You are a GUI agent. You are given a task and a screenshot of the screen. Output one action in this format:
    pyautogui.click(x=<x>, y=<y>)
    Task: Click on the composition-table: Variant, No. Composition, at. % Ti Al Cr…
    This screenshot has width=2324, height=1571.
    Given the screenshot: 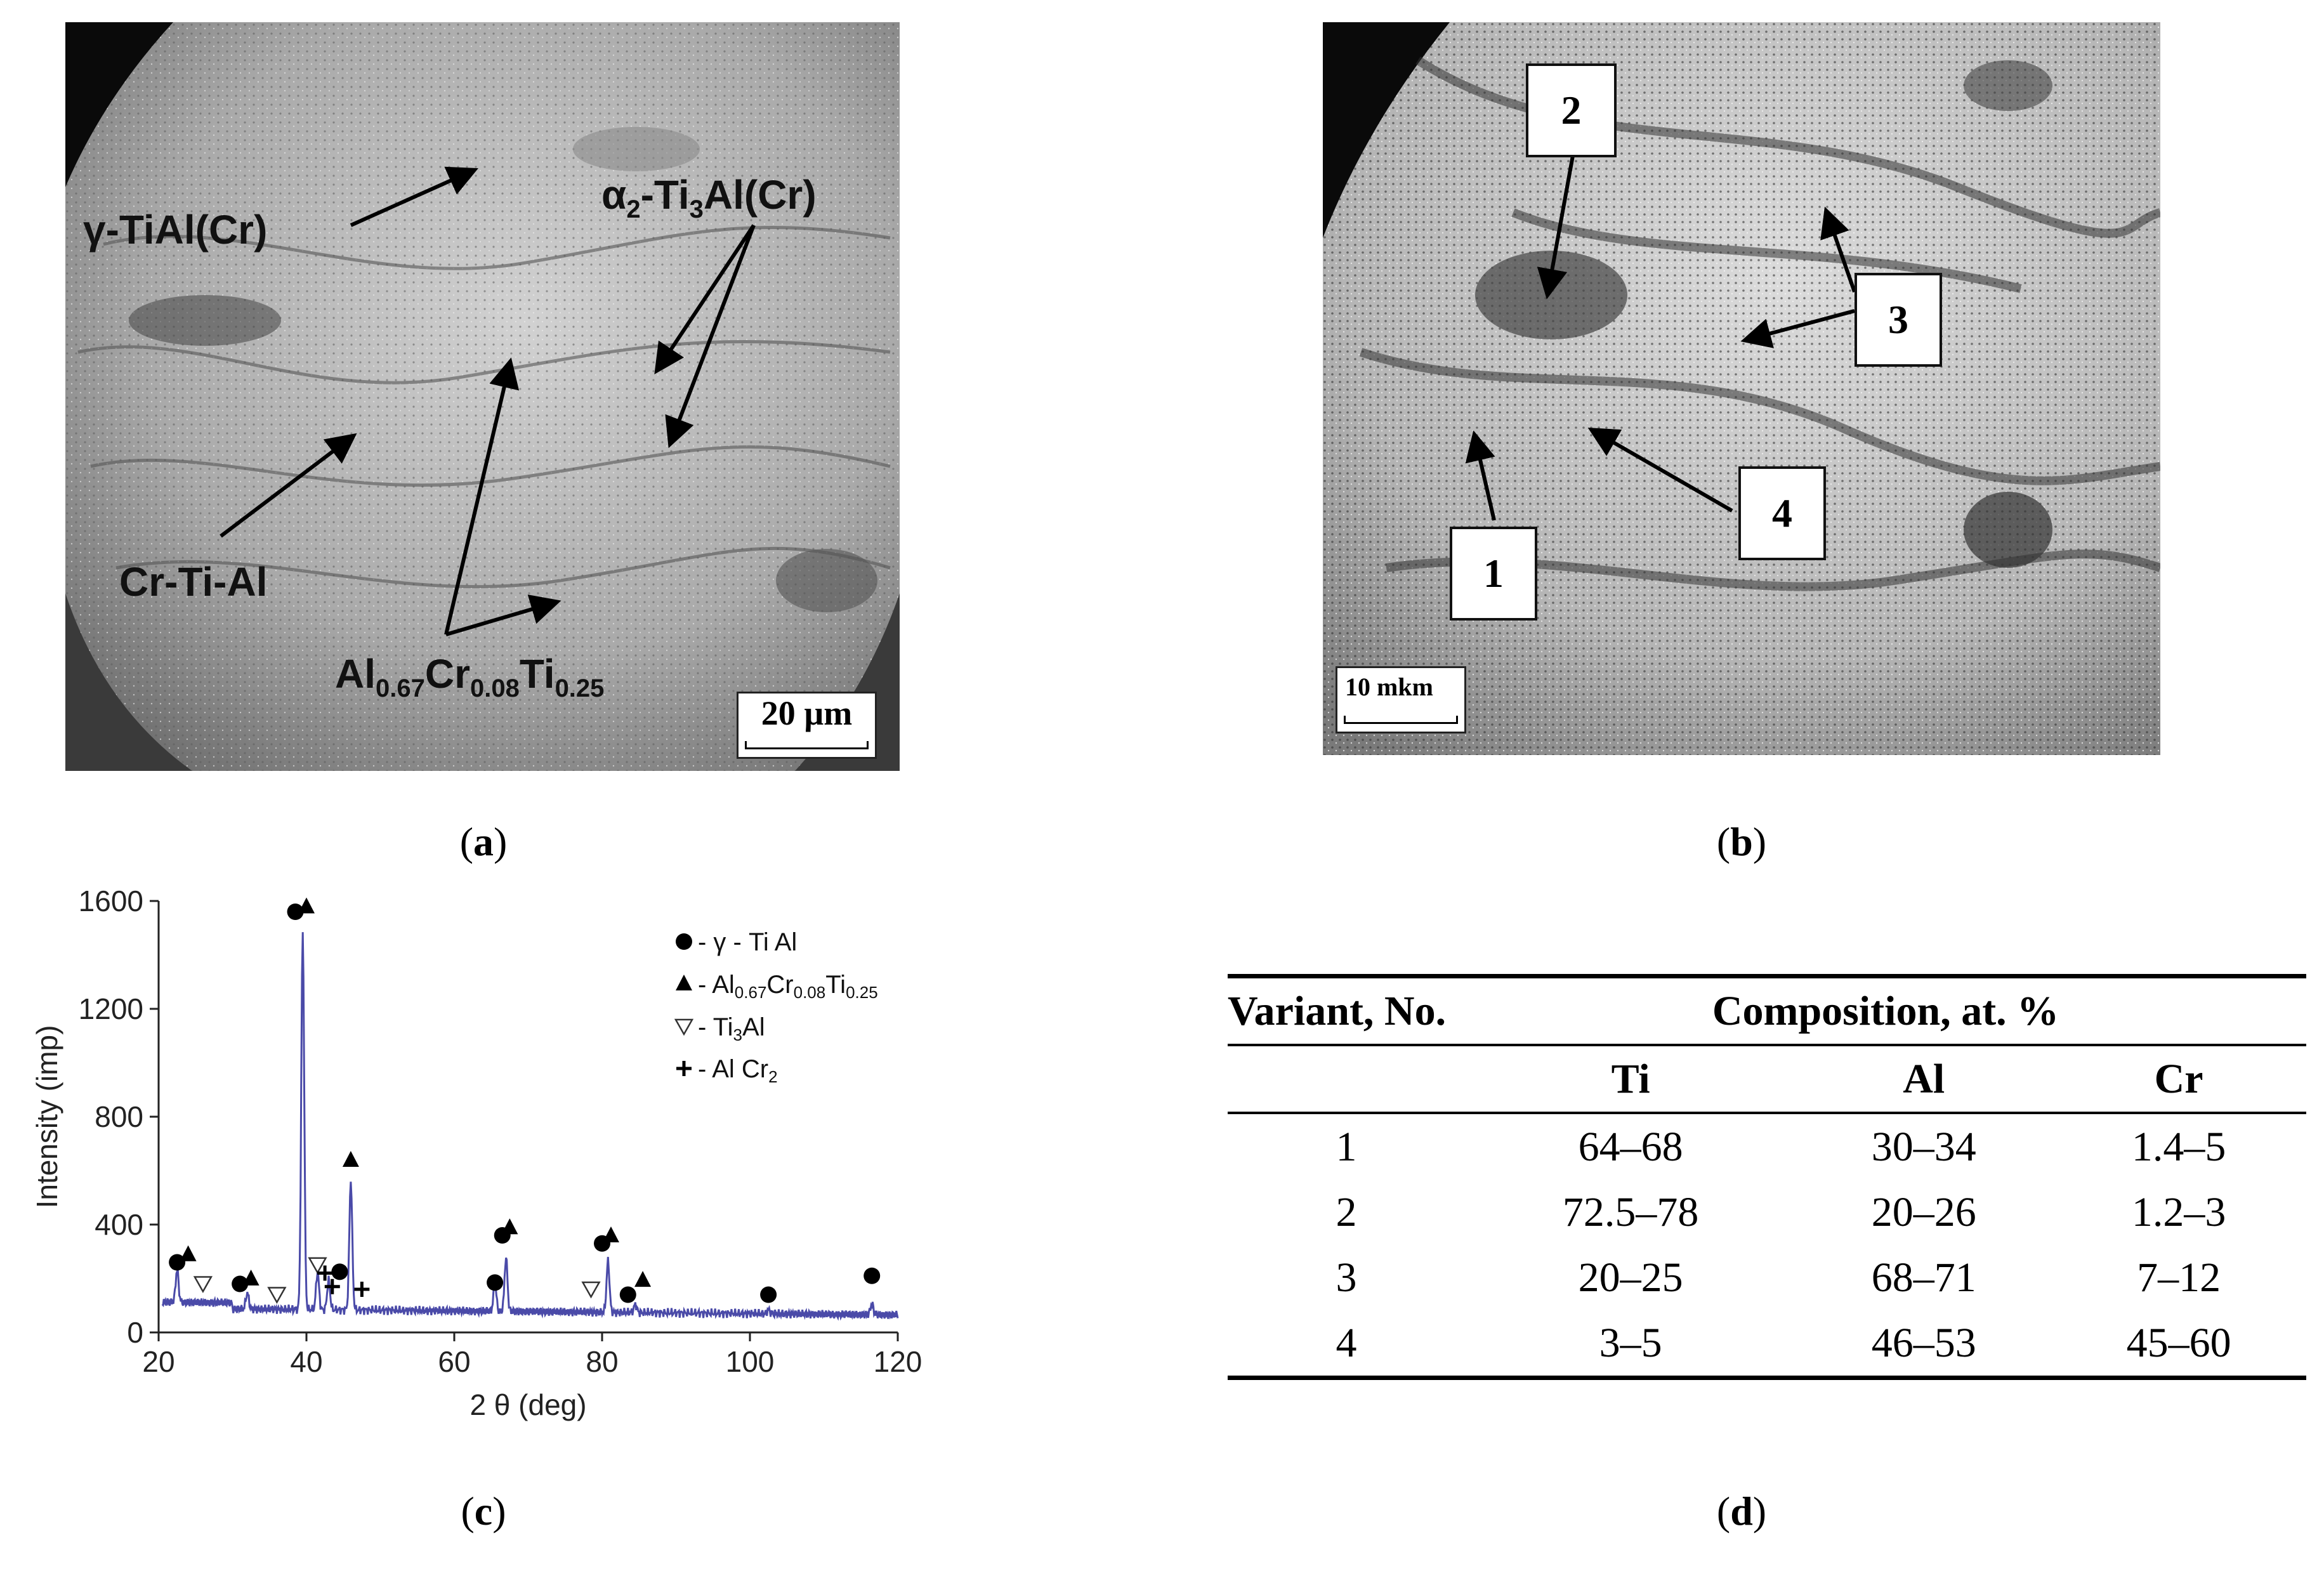 What is the action you would take?
    pyautogui.click(x=1767, y=1177)
    